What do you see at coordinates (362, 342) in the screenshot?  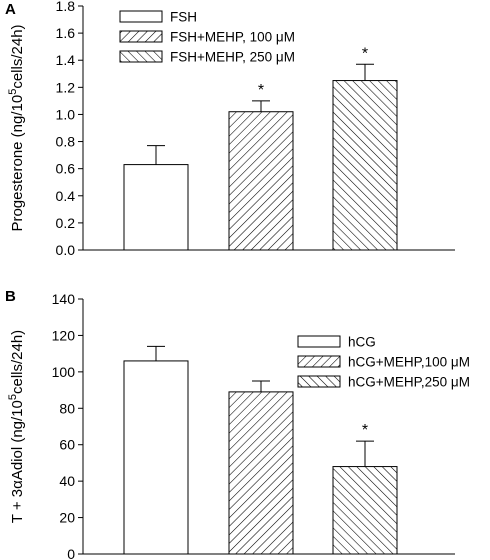 I see `legend-label: hCG` at bounding box center [362, 342].